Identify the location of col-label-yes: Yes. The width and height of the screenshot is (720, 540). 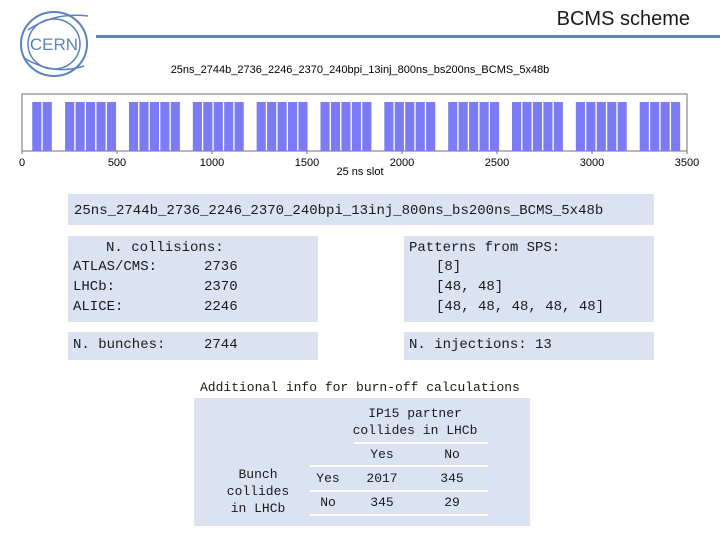
(382, 454).